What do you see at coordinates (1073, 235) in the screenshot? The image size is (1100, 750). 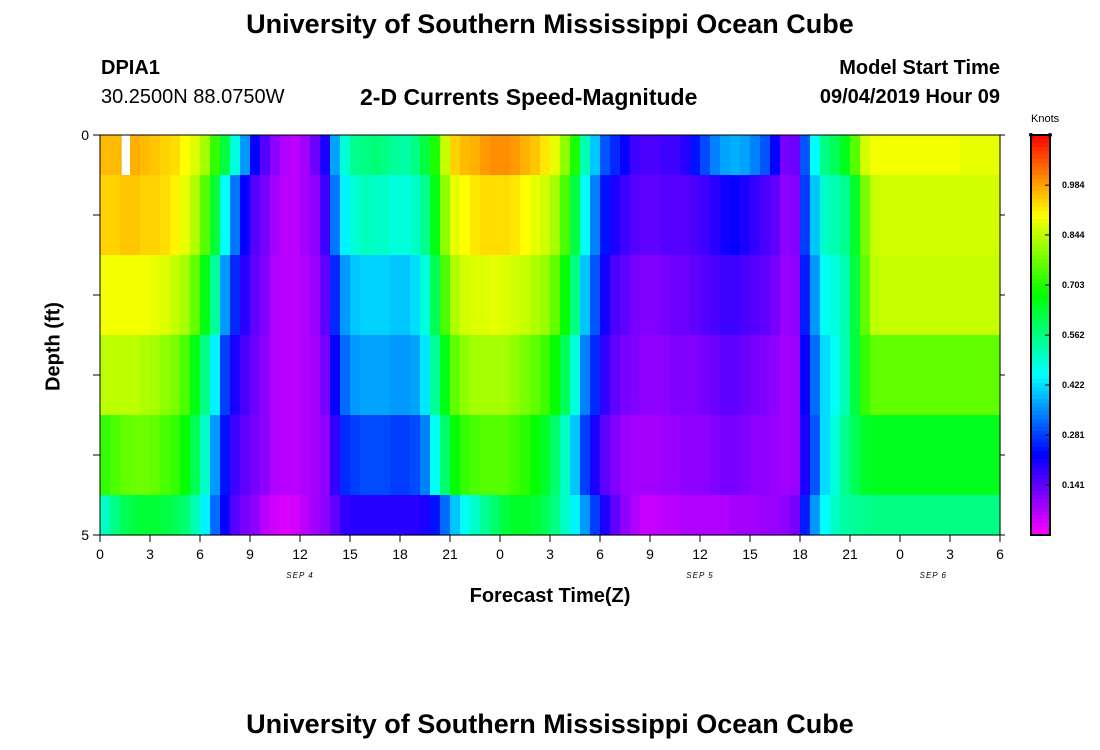 I see `colorbar-tick-label: 0.844` at bounding box center [1073, 235].